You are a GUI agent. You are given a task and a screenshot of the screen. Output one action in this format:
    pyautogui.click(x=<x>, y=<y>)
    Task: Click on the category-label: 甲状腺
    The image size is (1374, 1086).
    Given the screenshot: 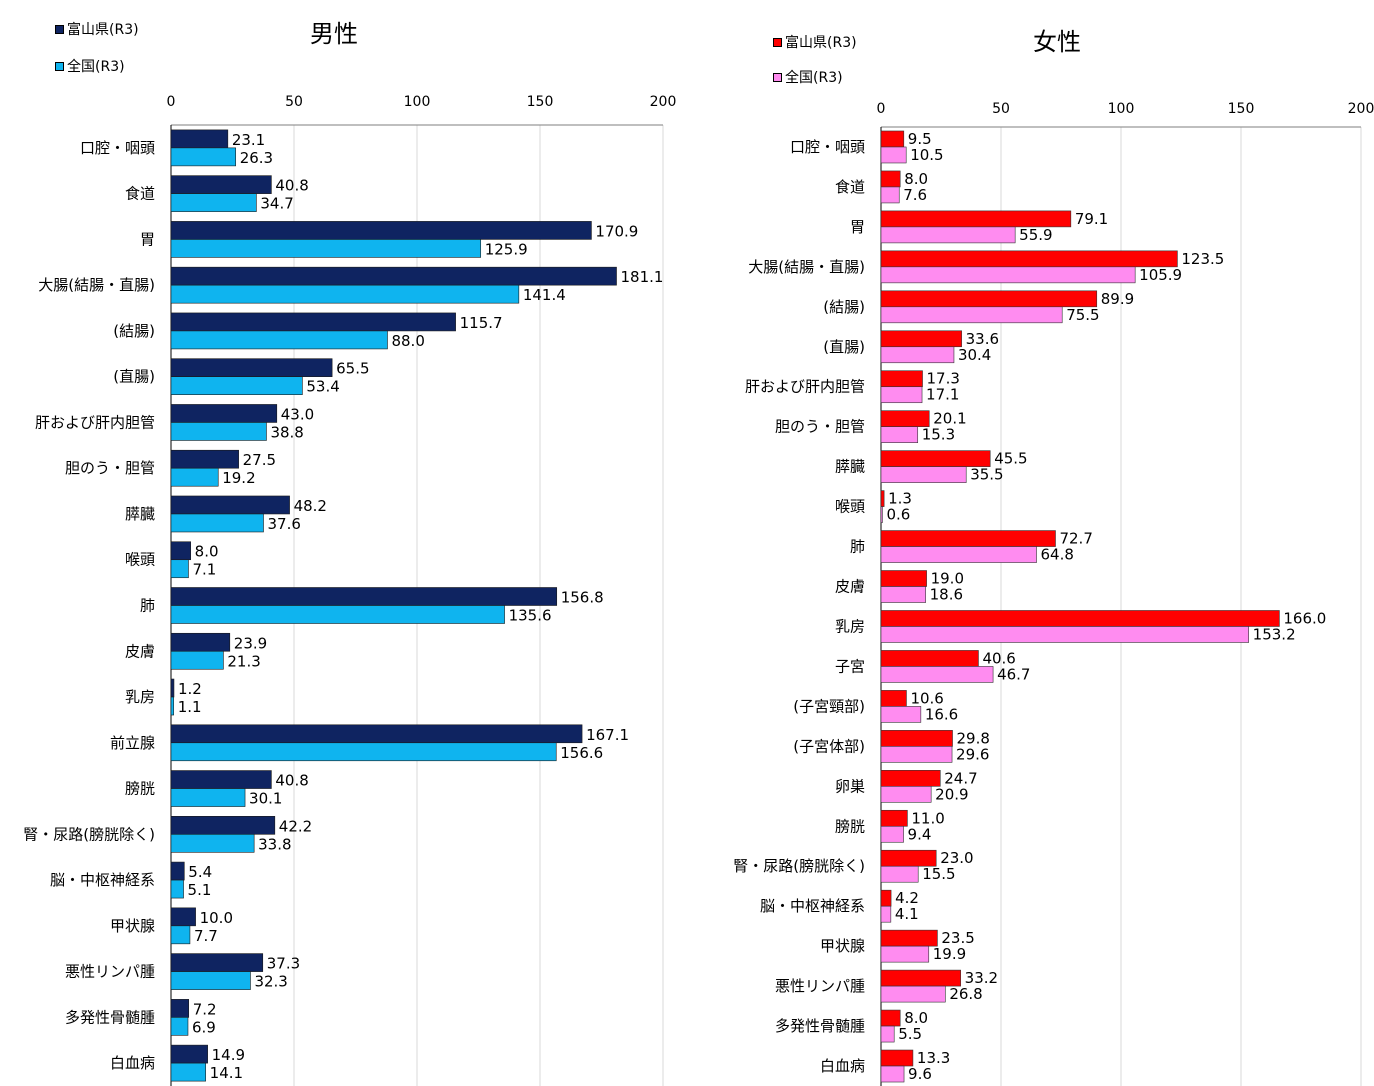 What is the action you would take?
    pyautogui.click(x=132, y=926)
    